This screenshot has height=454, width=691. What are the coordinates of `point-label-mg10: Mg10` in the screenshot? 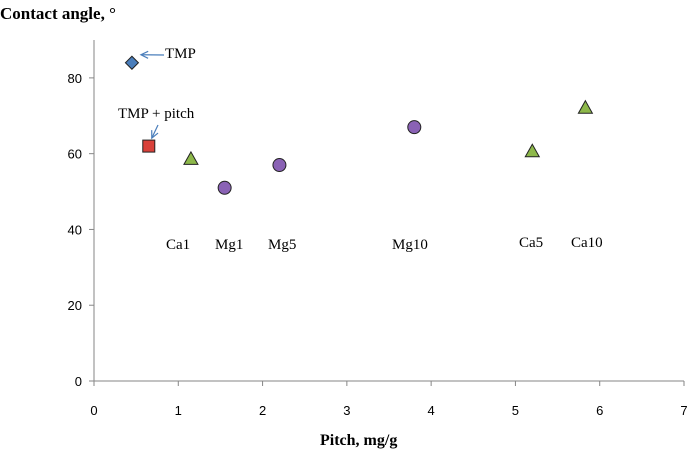 It's located at (410, 245).